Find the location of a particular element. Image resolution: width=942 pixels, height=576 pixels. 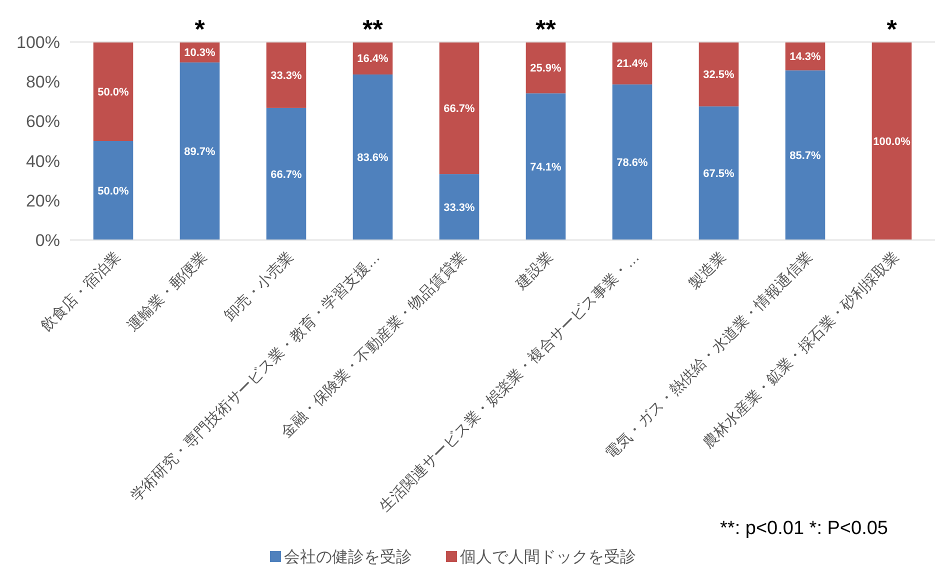

y-tick-label: 40% is located at coordinates (43, 161).